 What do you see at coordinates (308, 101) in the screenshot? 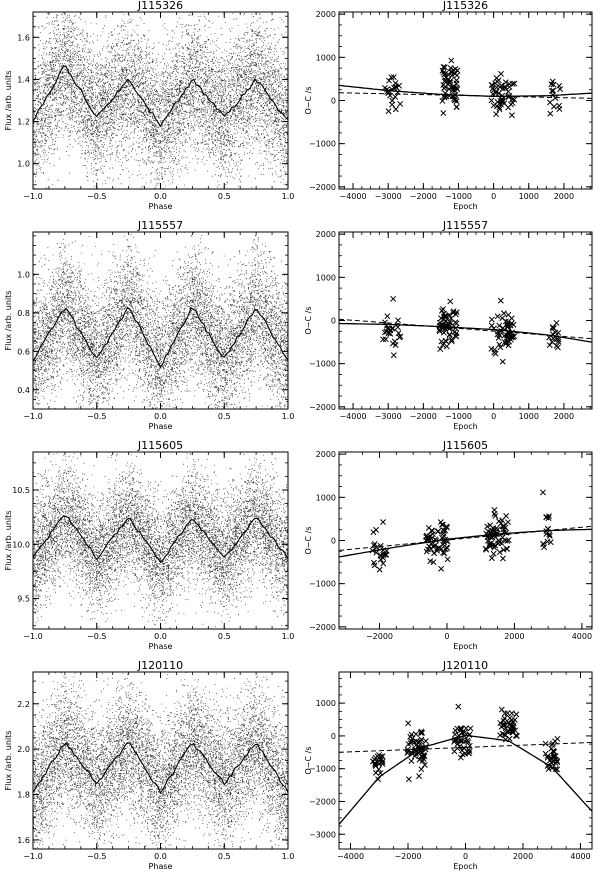
I see `y-axis-label: O−C /s` at bounding box center [308, 101].